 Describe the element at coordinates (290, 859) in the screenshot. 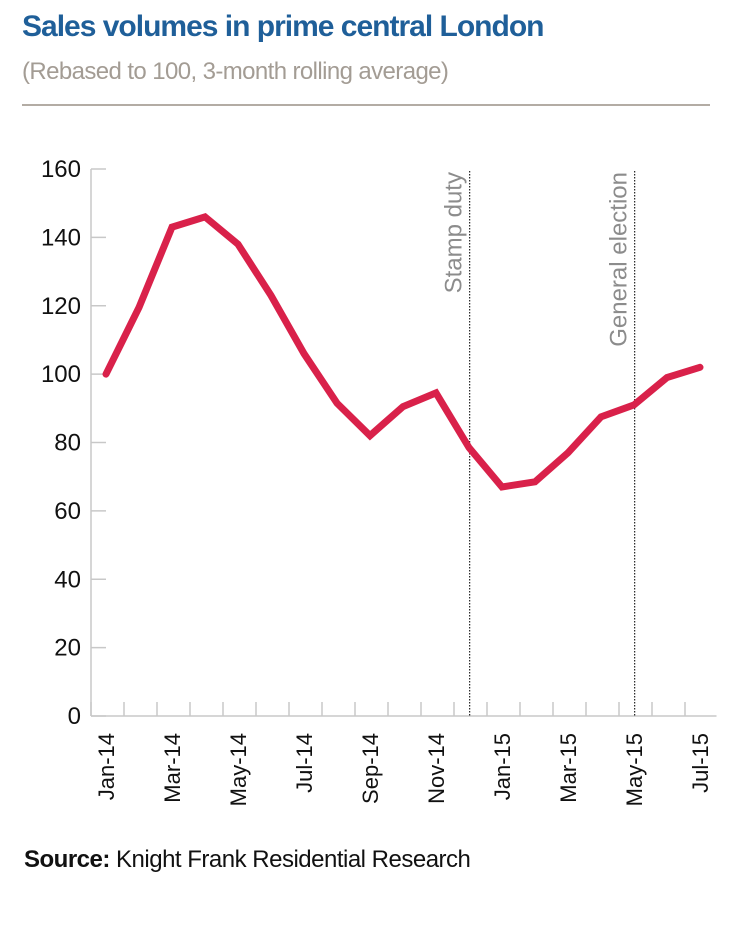

I see `source-text: Knight Frank Residential Research` at that location.